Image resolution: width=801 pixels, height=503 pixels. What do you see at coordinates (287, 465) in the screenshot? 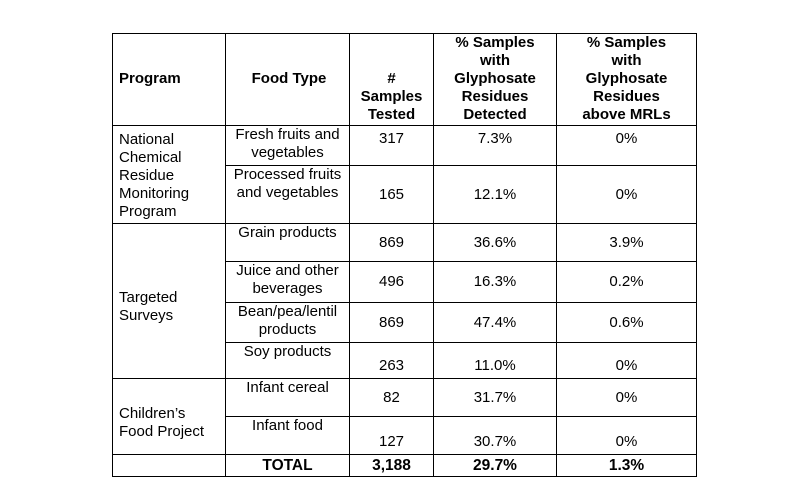
I see `total-label: TOTAL` at bounding box center [287, 465].